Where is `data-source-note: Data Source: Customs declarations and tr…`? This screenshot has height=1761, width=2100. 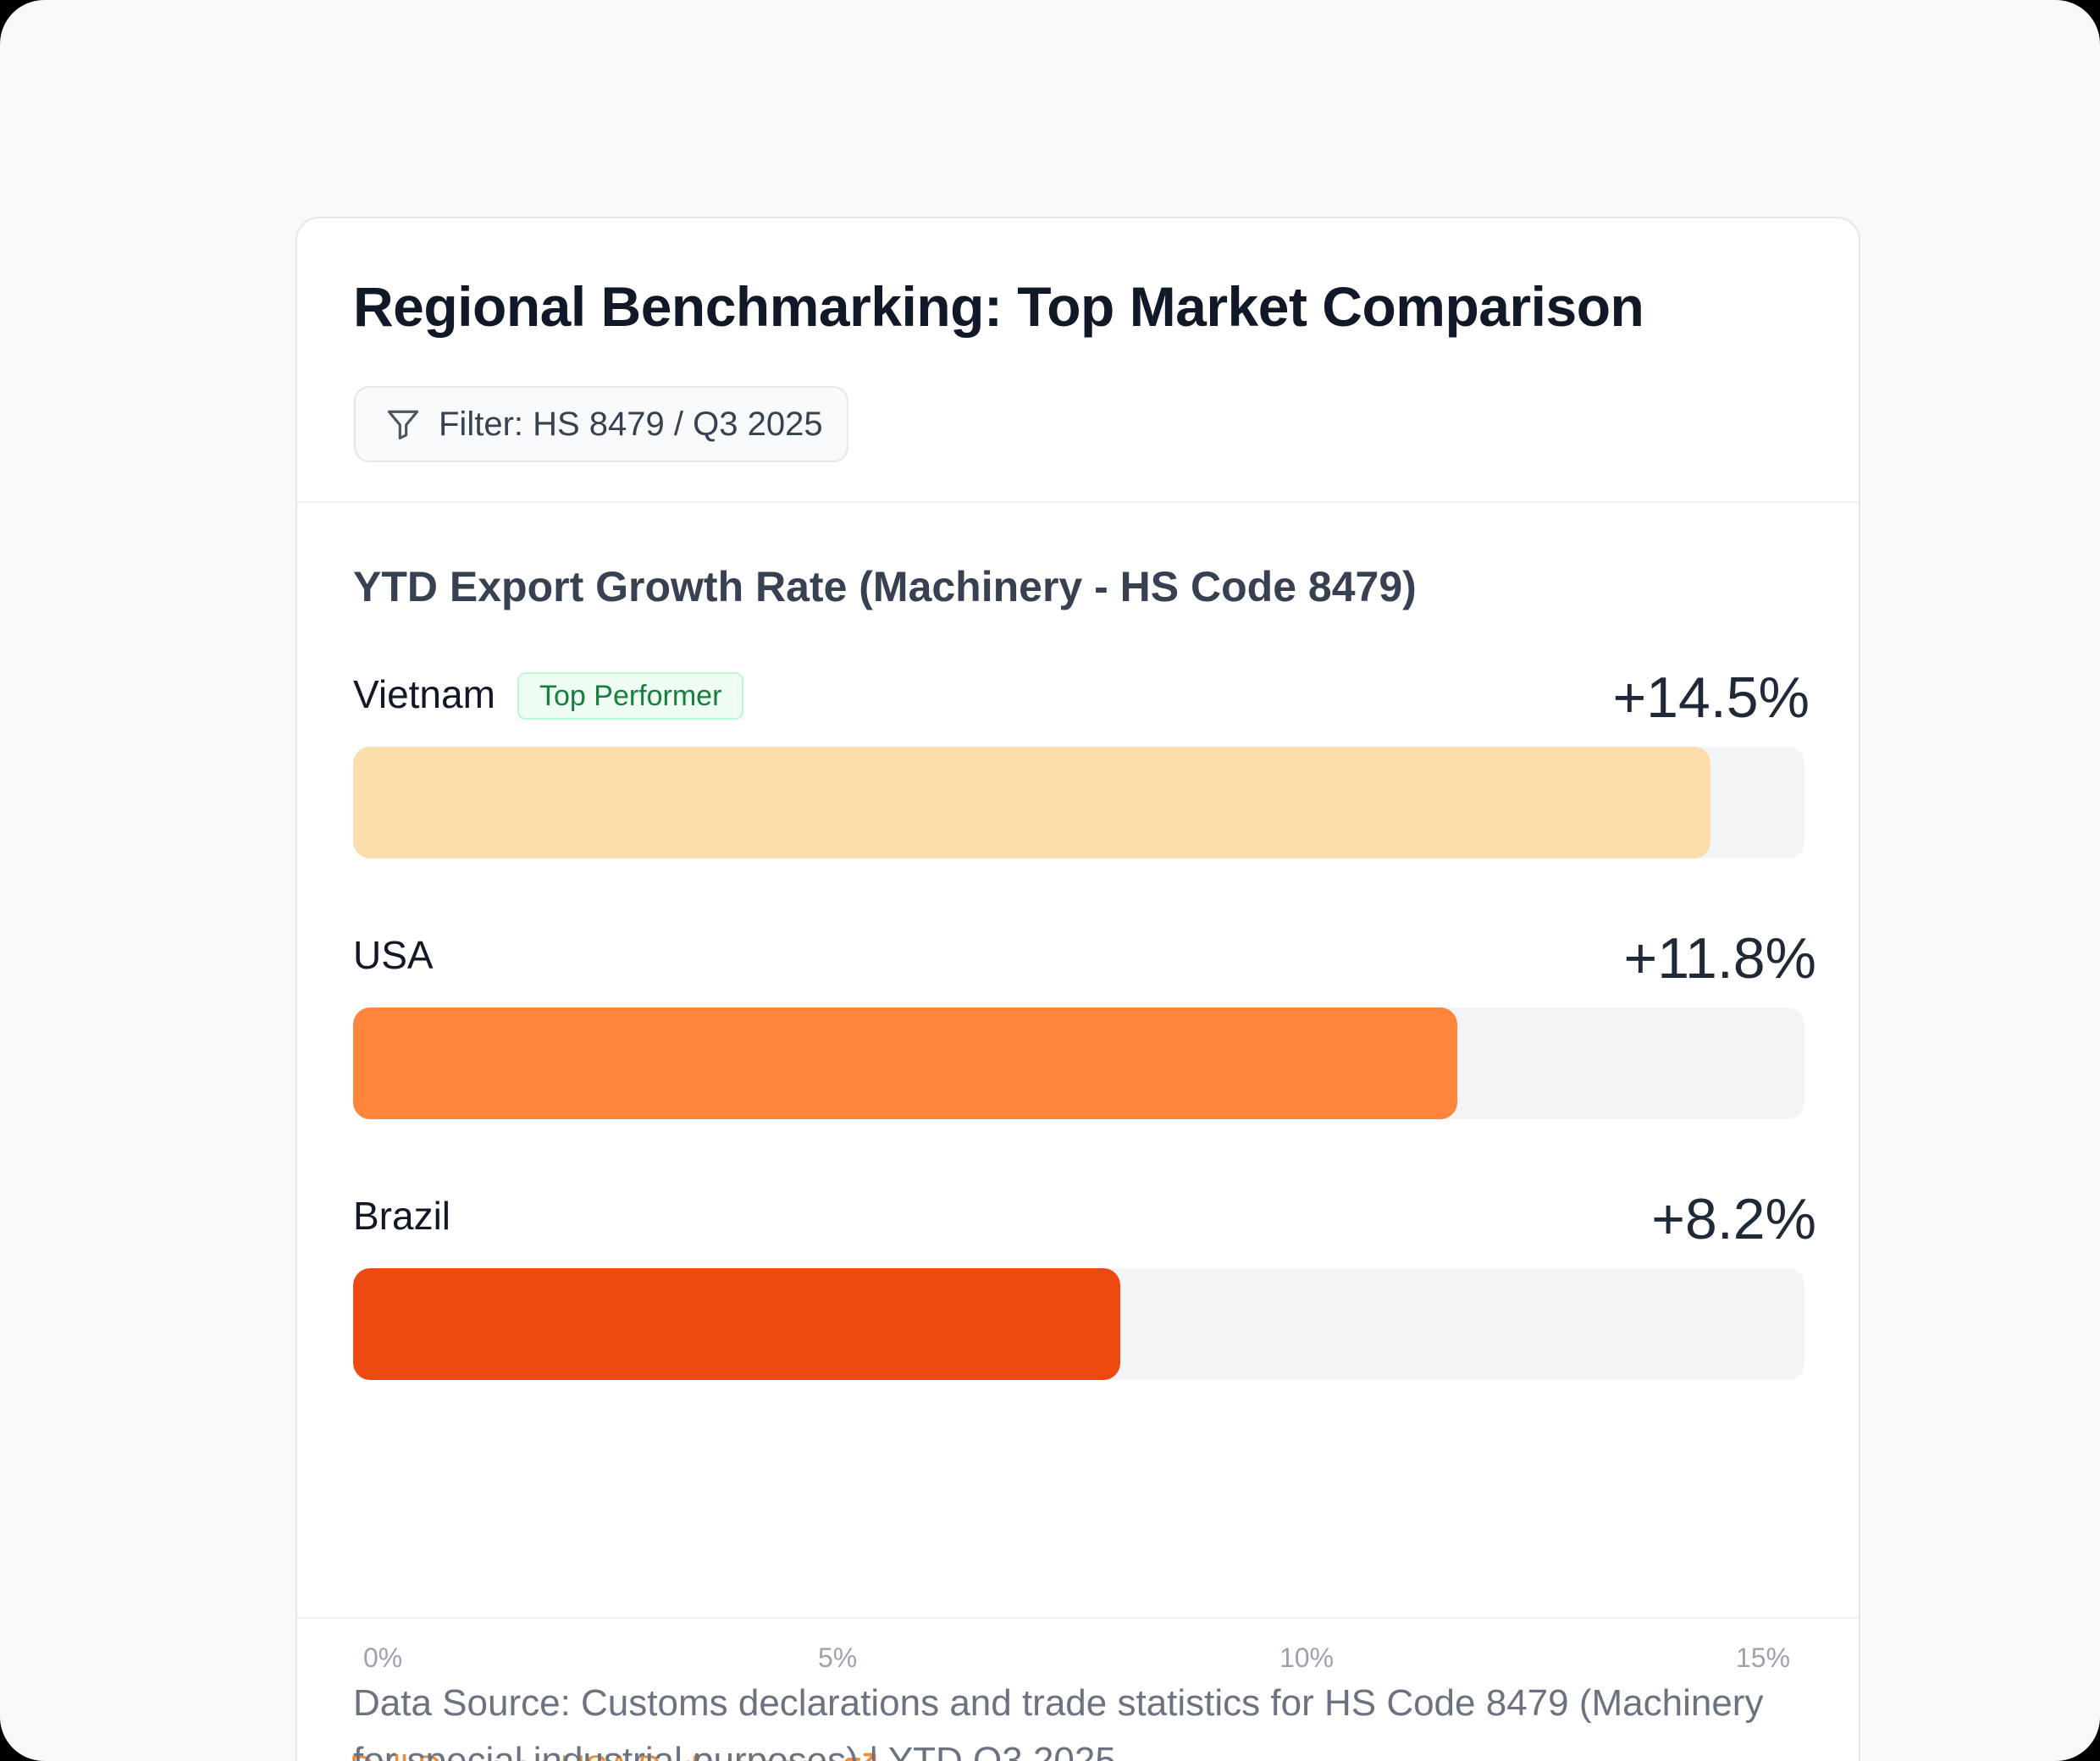 data-source-note: Data Source: Customs declarations and tr… is located at coordinates (1059, 1721).